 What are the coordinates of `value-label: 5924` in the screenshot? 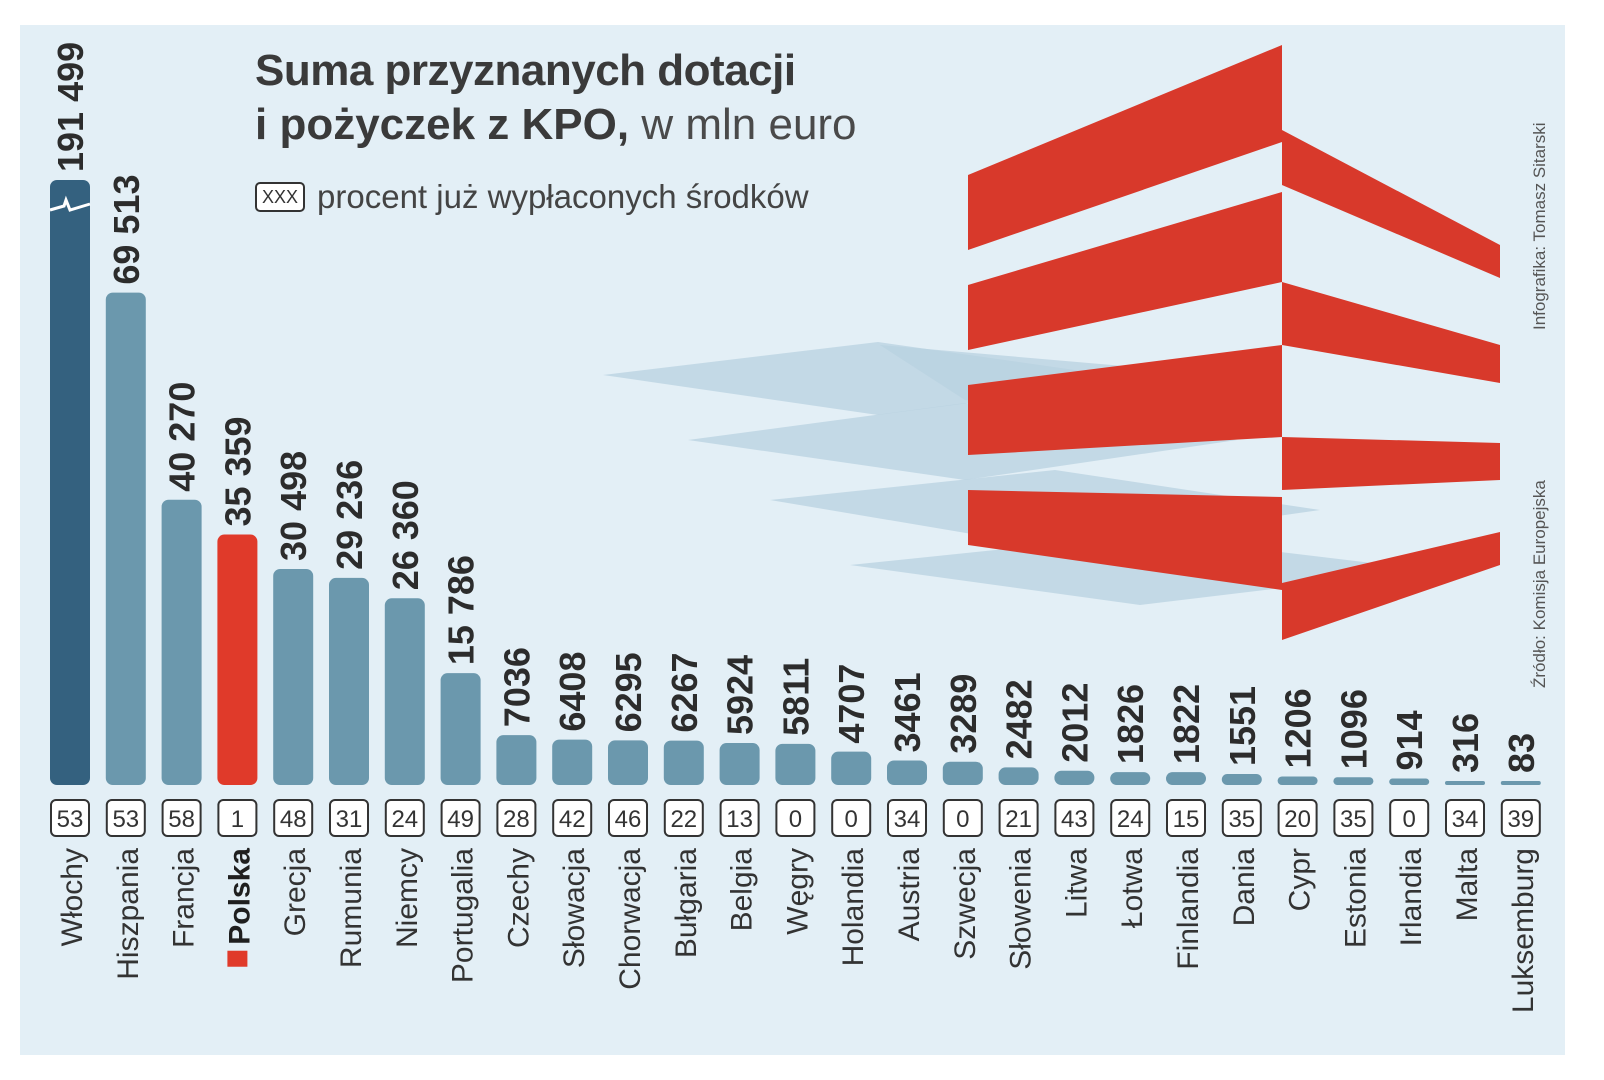 It's located at (740, 695).